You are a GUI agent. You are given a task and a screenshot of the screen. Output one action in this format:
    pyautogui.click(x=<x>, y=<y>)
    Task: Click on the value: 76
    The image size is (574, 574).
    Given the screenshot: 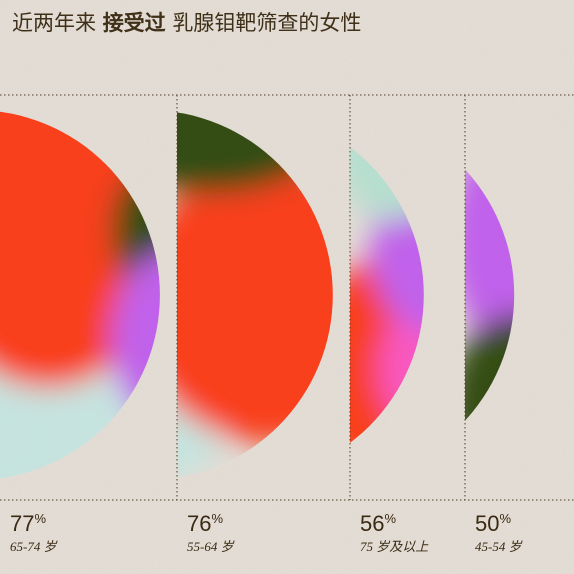 What is the action you would take?
    pyautogui.click(x=199, y=523)
    